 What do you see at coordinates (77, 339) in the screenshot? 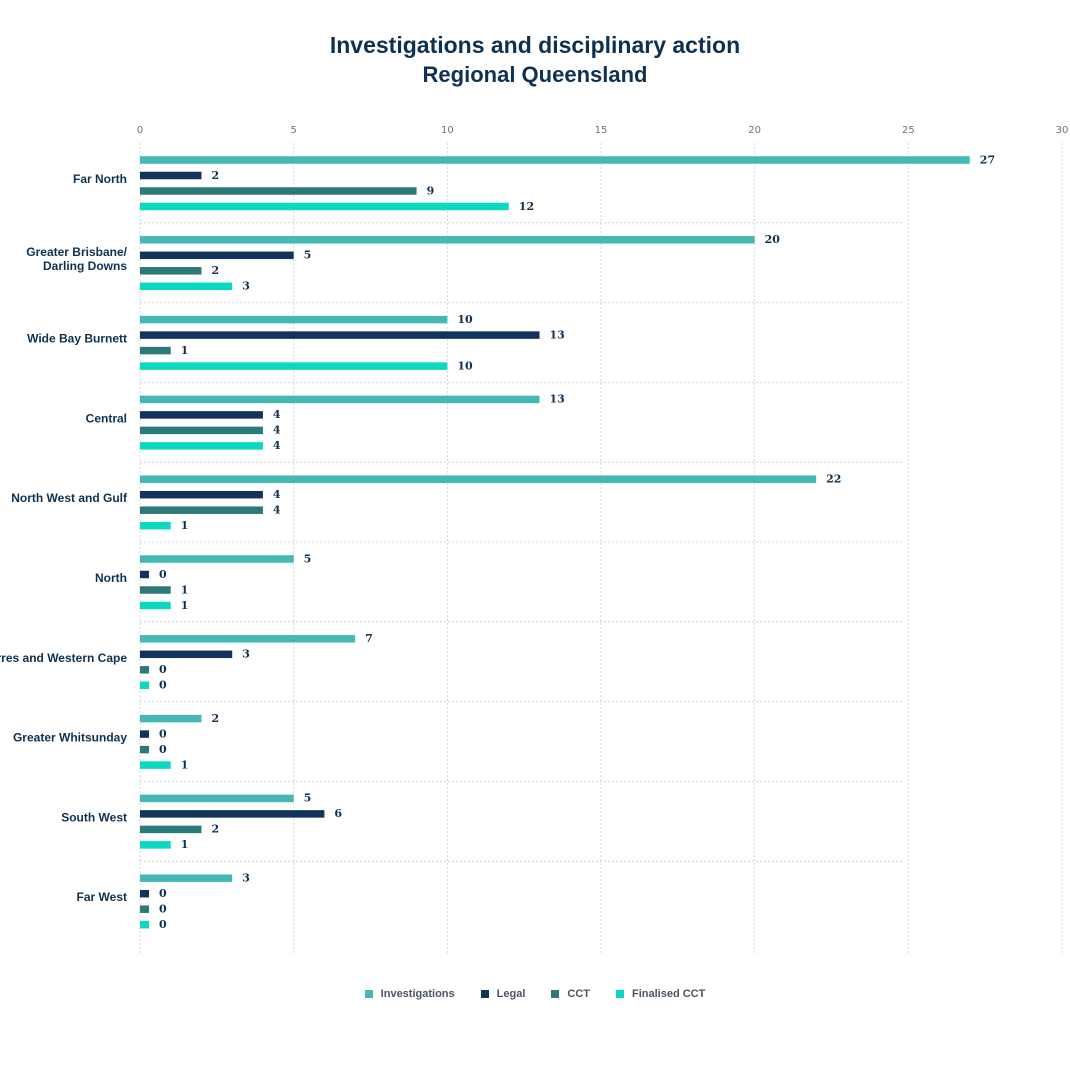
I see `category-label: Wide Bay Burnett` at bounding box center [77, 339].